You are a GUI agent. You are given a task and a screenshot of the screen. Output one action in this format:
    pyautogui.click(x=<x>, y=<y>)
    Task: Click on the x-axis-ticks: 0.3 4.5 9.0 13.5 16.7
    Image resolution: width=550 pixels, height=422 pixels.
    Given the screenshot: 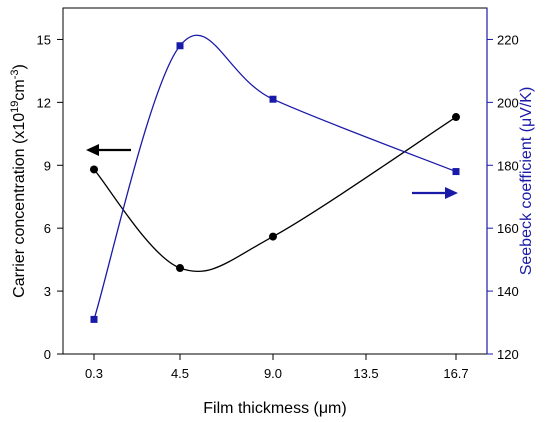 What is the action you would take?
    pyautogui.click(x=277, y=367)
    